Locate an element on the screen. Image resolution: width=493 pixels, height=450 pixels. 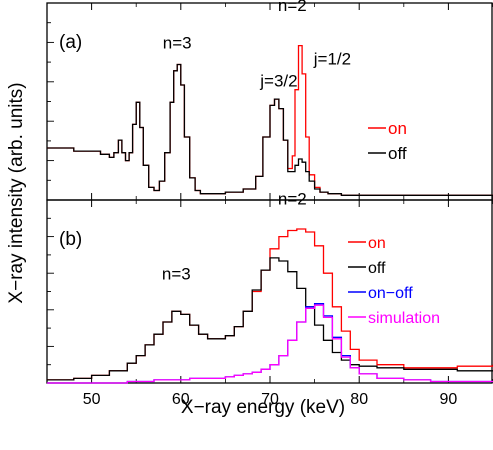
x-tick-label: 80 is located at coordinates (359, 399).